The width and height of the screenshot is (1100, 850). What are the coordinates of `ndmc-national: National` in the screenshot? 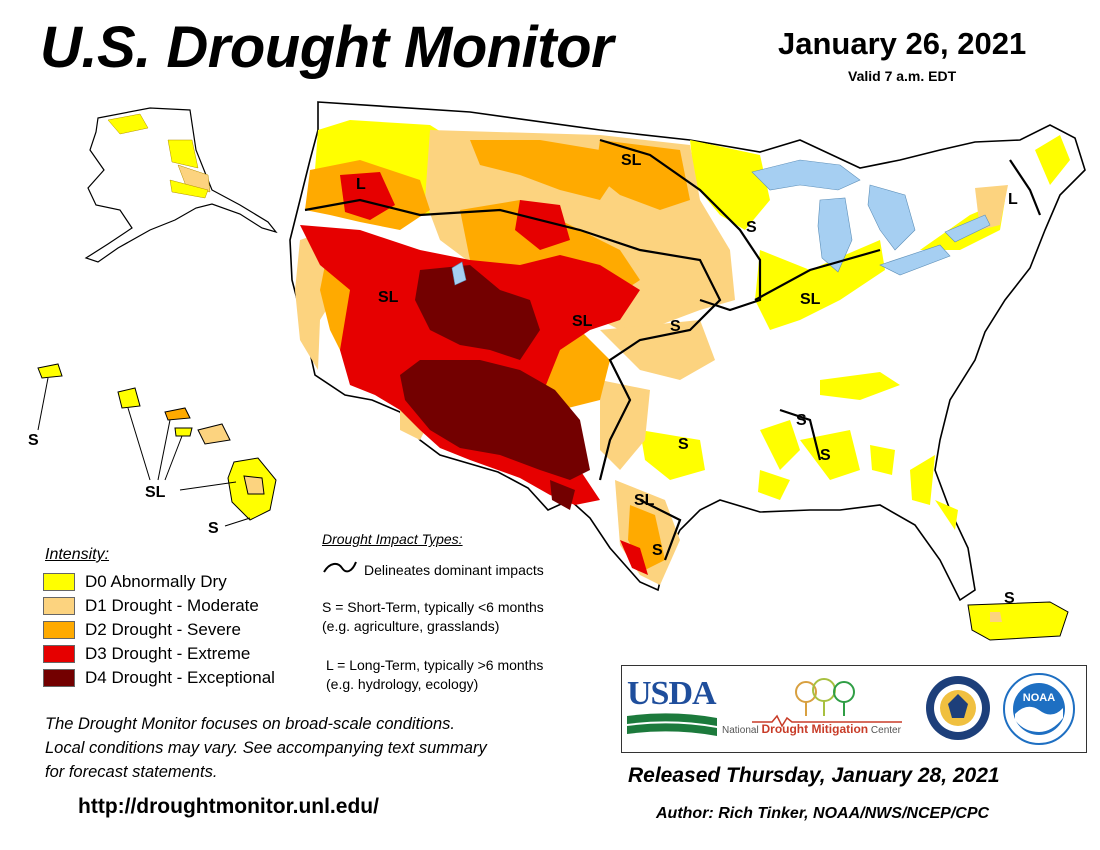 It's located at (740, 730).